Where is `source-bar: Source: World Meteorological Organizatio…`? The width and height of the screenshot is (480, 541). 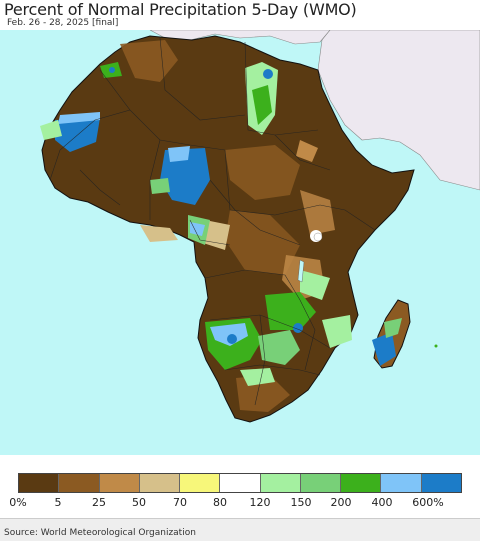 source-bar: Source: World Meteorological Organizatio… is located at coordinates (240, 529).